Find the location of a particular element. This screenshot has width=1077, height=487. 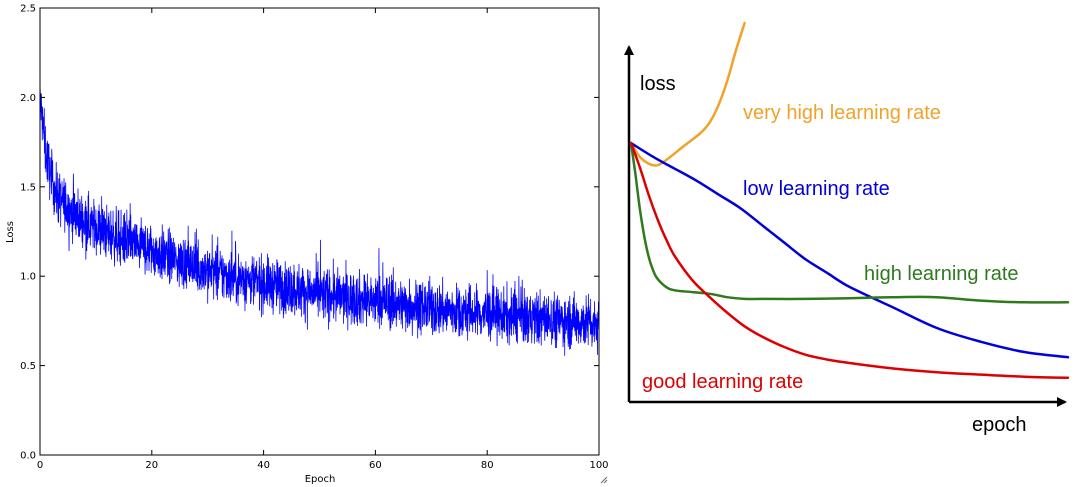

y-tick-label: 0.0 is located at coordinates (28, 456).